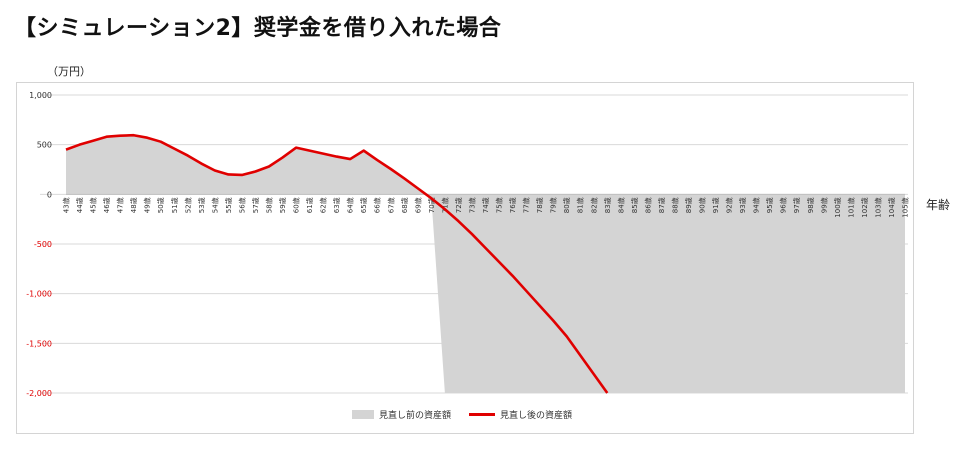  What do you see at coordinates (39, 294) in the screenshot?
I see `y-tick-label: -1,000` at bounding box center [39, 294].